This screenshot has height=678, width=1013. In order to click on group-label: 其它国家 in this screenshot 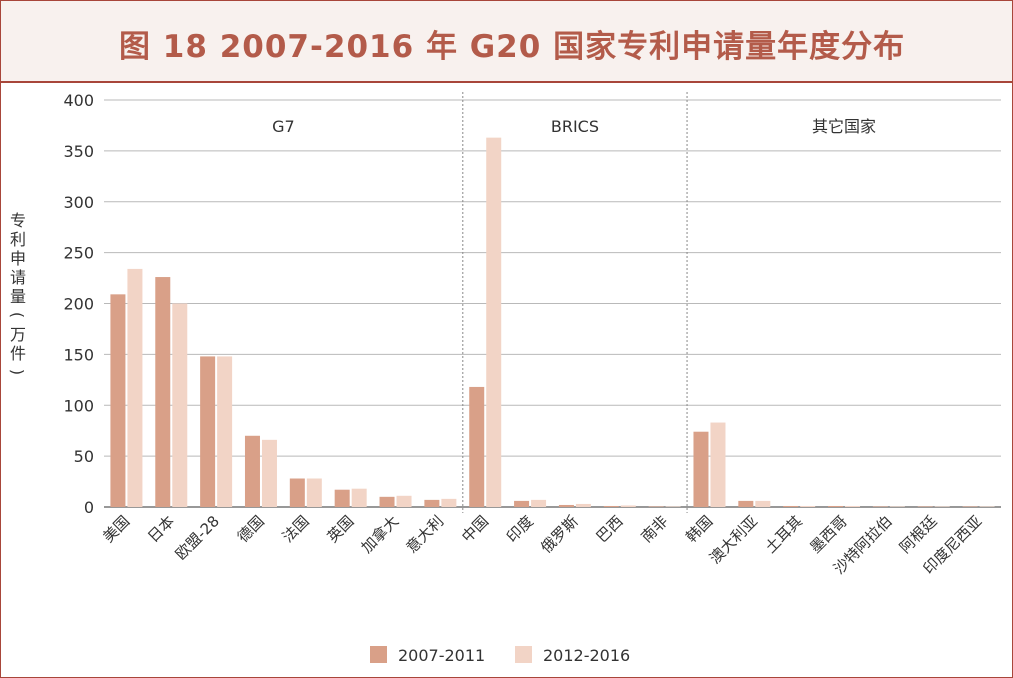, I will do `click(844, 126)`.